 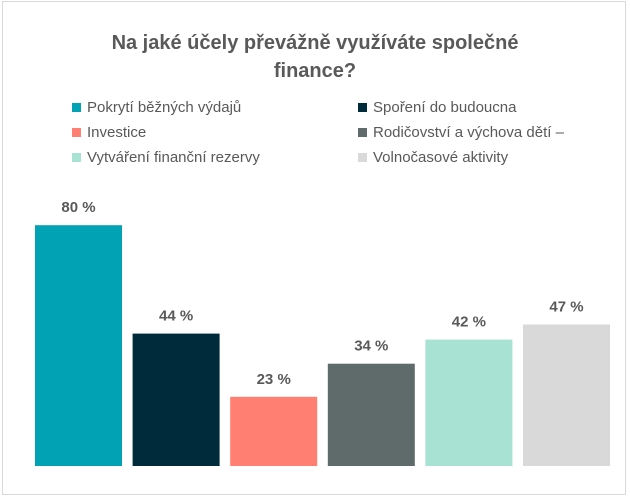 I want to click on legend-item-0: Pokrytí běžných výdajů, so click(x=156, y=107).